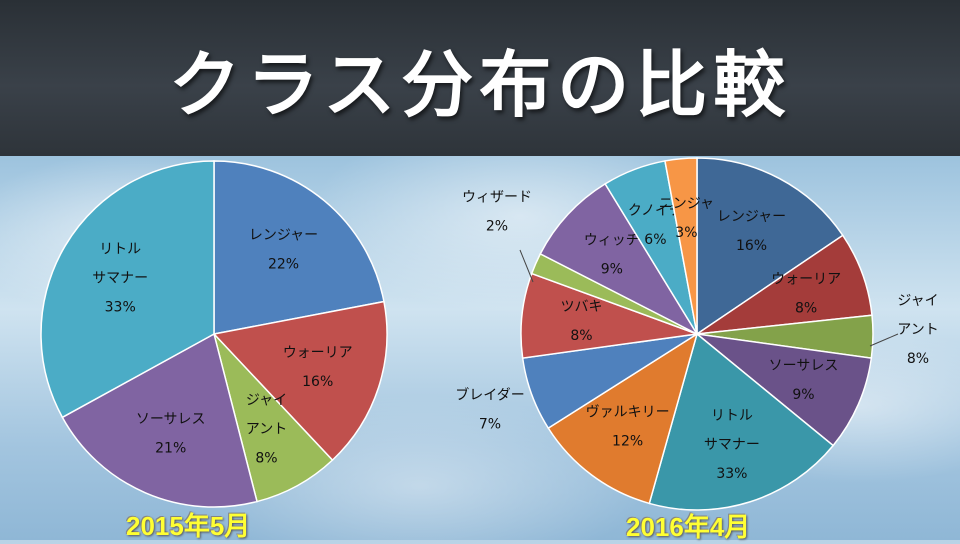 This screenshot has height=544, width=960. What do you see at coordinates (283, 265) in the screenshot?
I see `slice-percent-label: 22%` at bounding box center [283, 265].